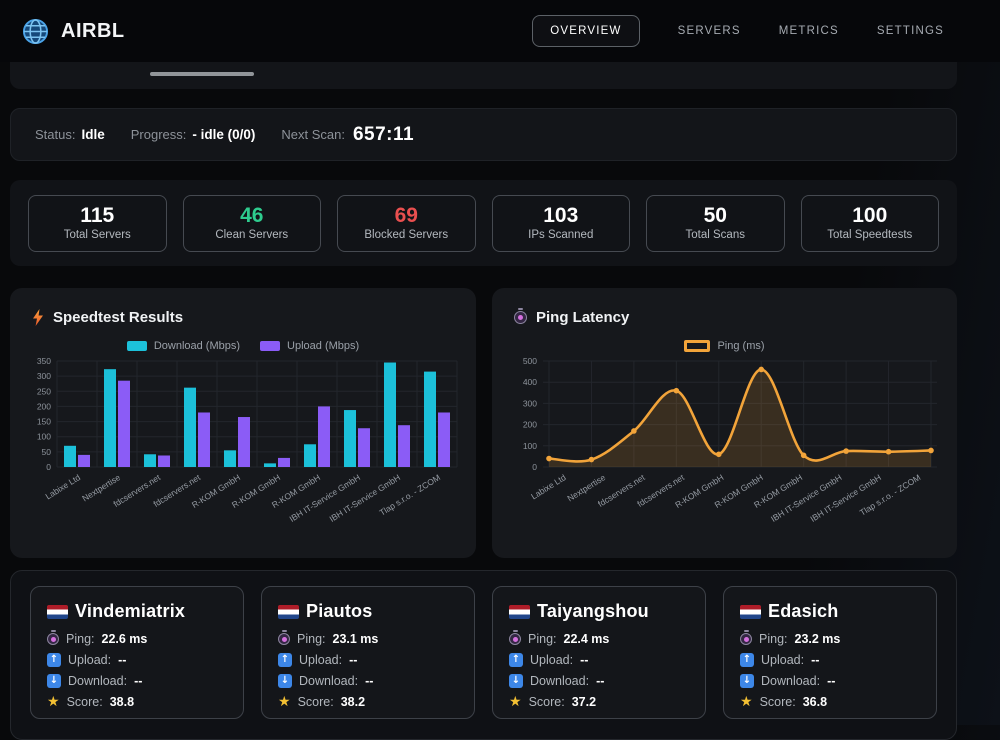  What do you see at coordinates (870, 215) in the screenshot?
I see `stat-value: 100` at bounding box center [870, 215].